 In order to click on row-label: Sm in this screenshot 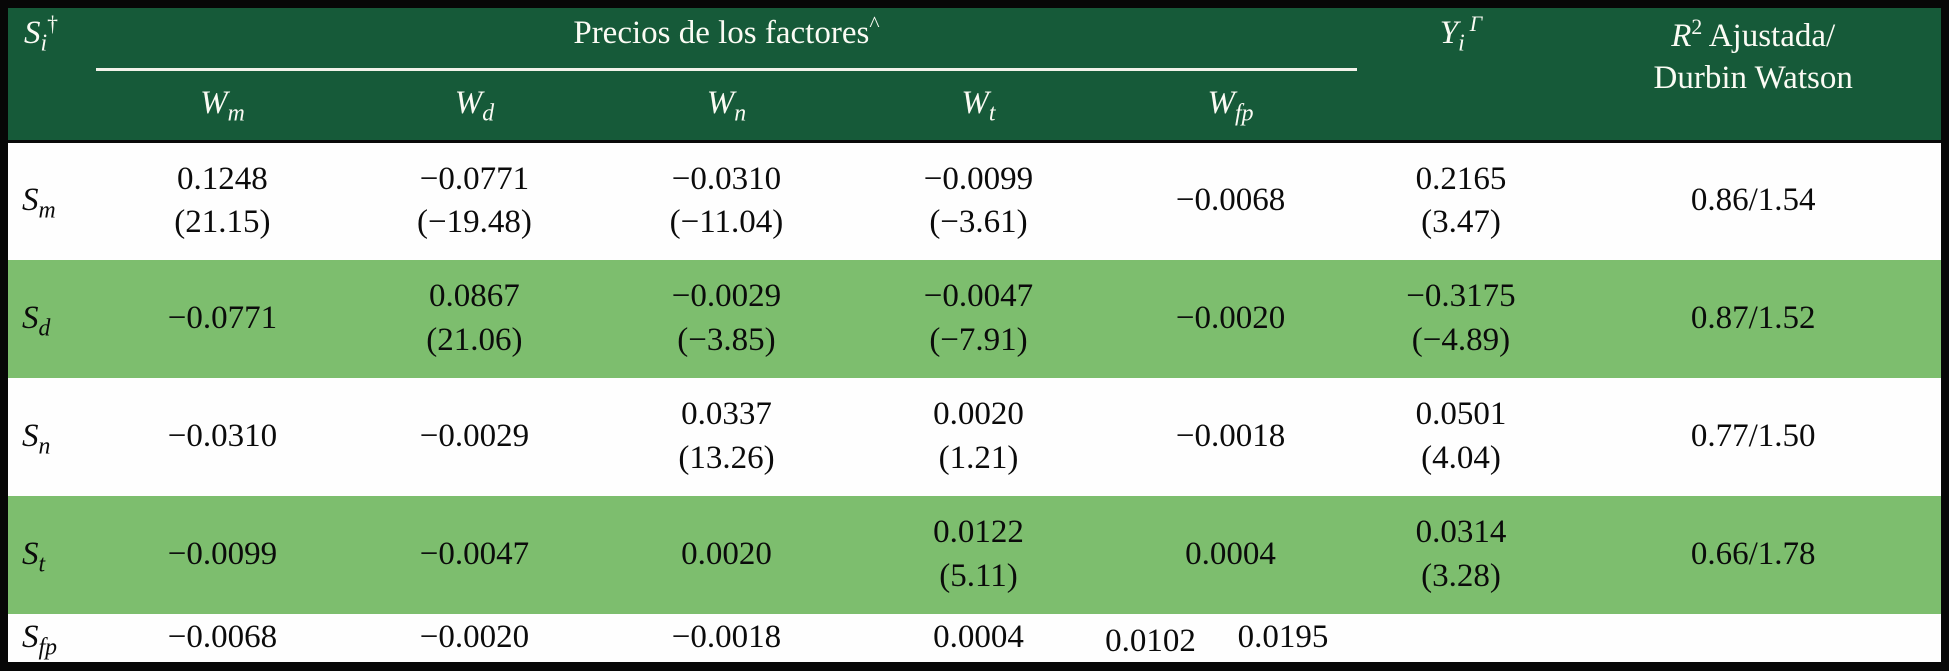, I will do `click(50, 201)`.